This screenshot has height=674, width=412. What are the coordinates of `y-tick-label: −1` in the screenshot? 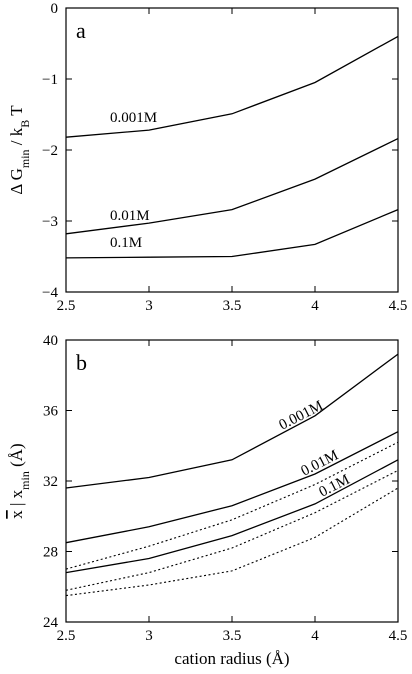 It's located at (50, 80).